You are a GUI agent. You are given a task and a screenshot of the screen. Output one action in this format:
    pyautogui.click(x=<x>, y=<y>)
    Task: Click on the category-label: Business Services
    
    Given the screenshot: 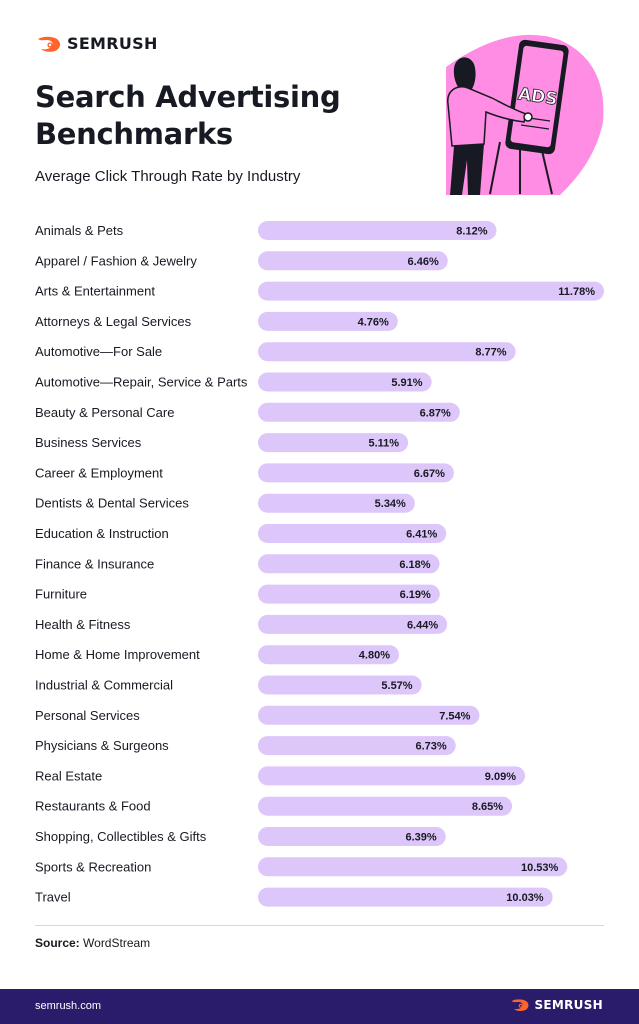 What is the action you would take?
    pyautogui.click(x=88, y=442)
    